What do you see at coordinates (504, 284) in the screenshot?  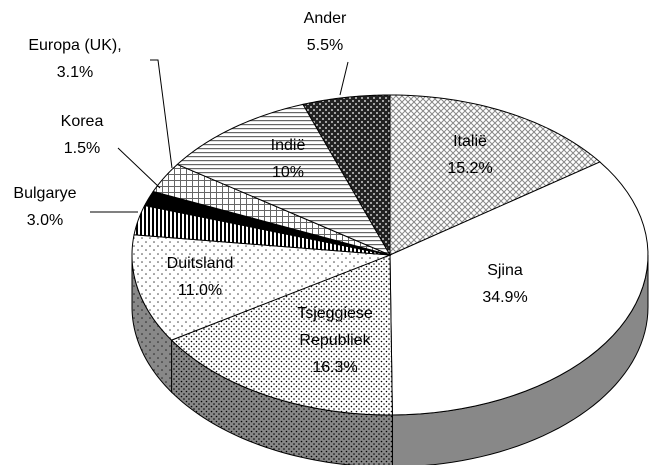 I see `slice-label: Sjina 34.9%` at bounding box center [504, 284].